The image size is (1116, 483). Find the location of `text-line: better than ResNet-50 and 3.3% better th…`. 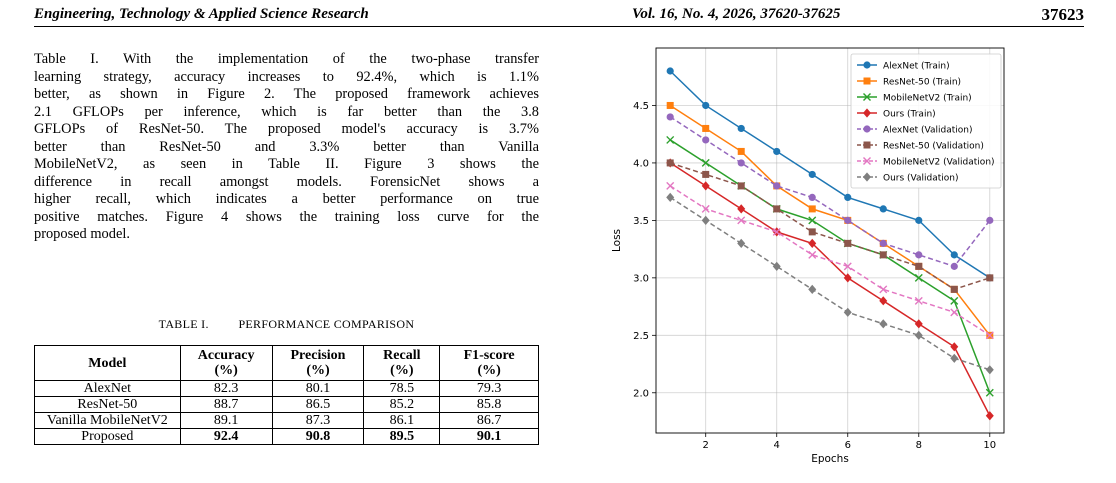

text-line: better than ResNet-50 and 3.3% better th… is located at coordinates (286, 146).